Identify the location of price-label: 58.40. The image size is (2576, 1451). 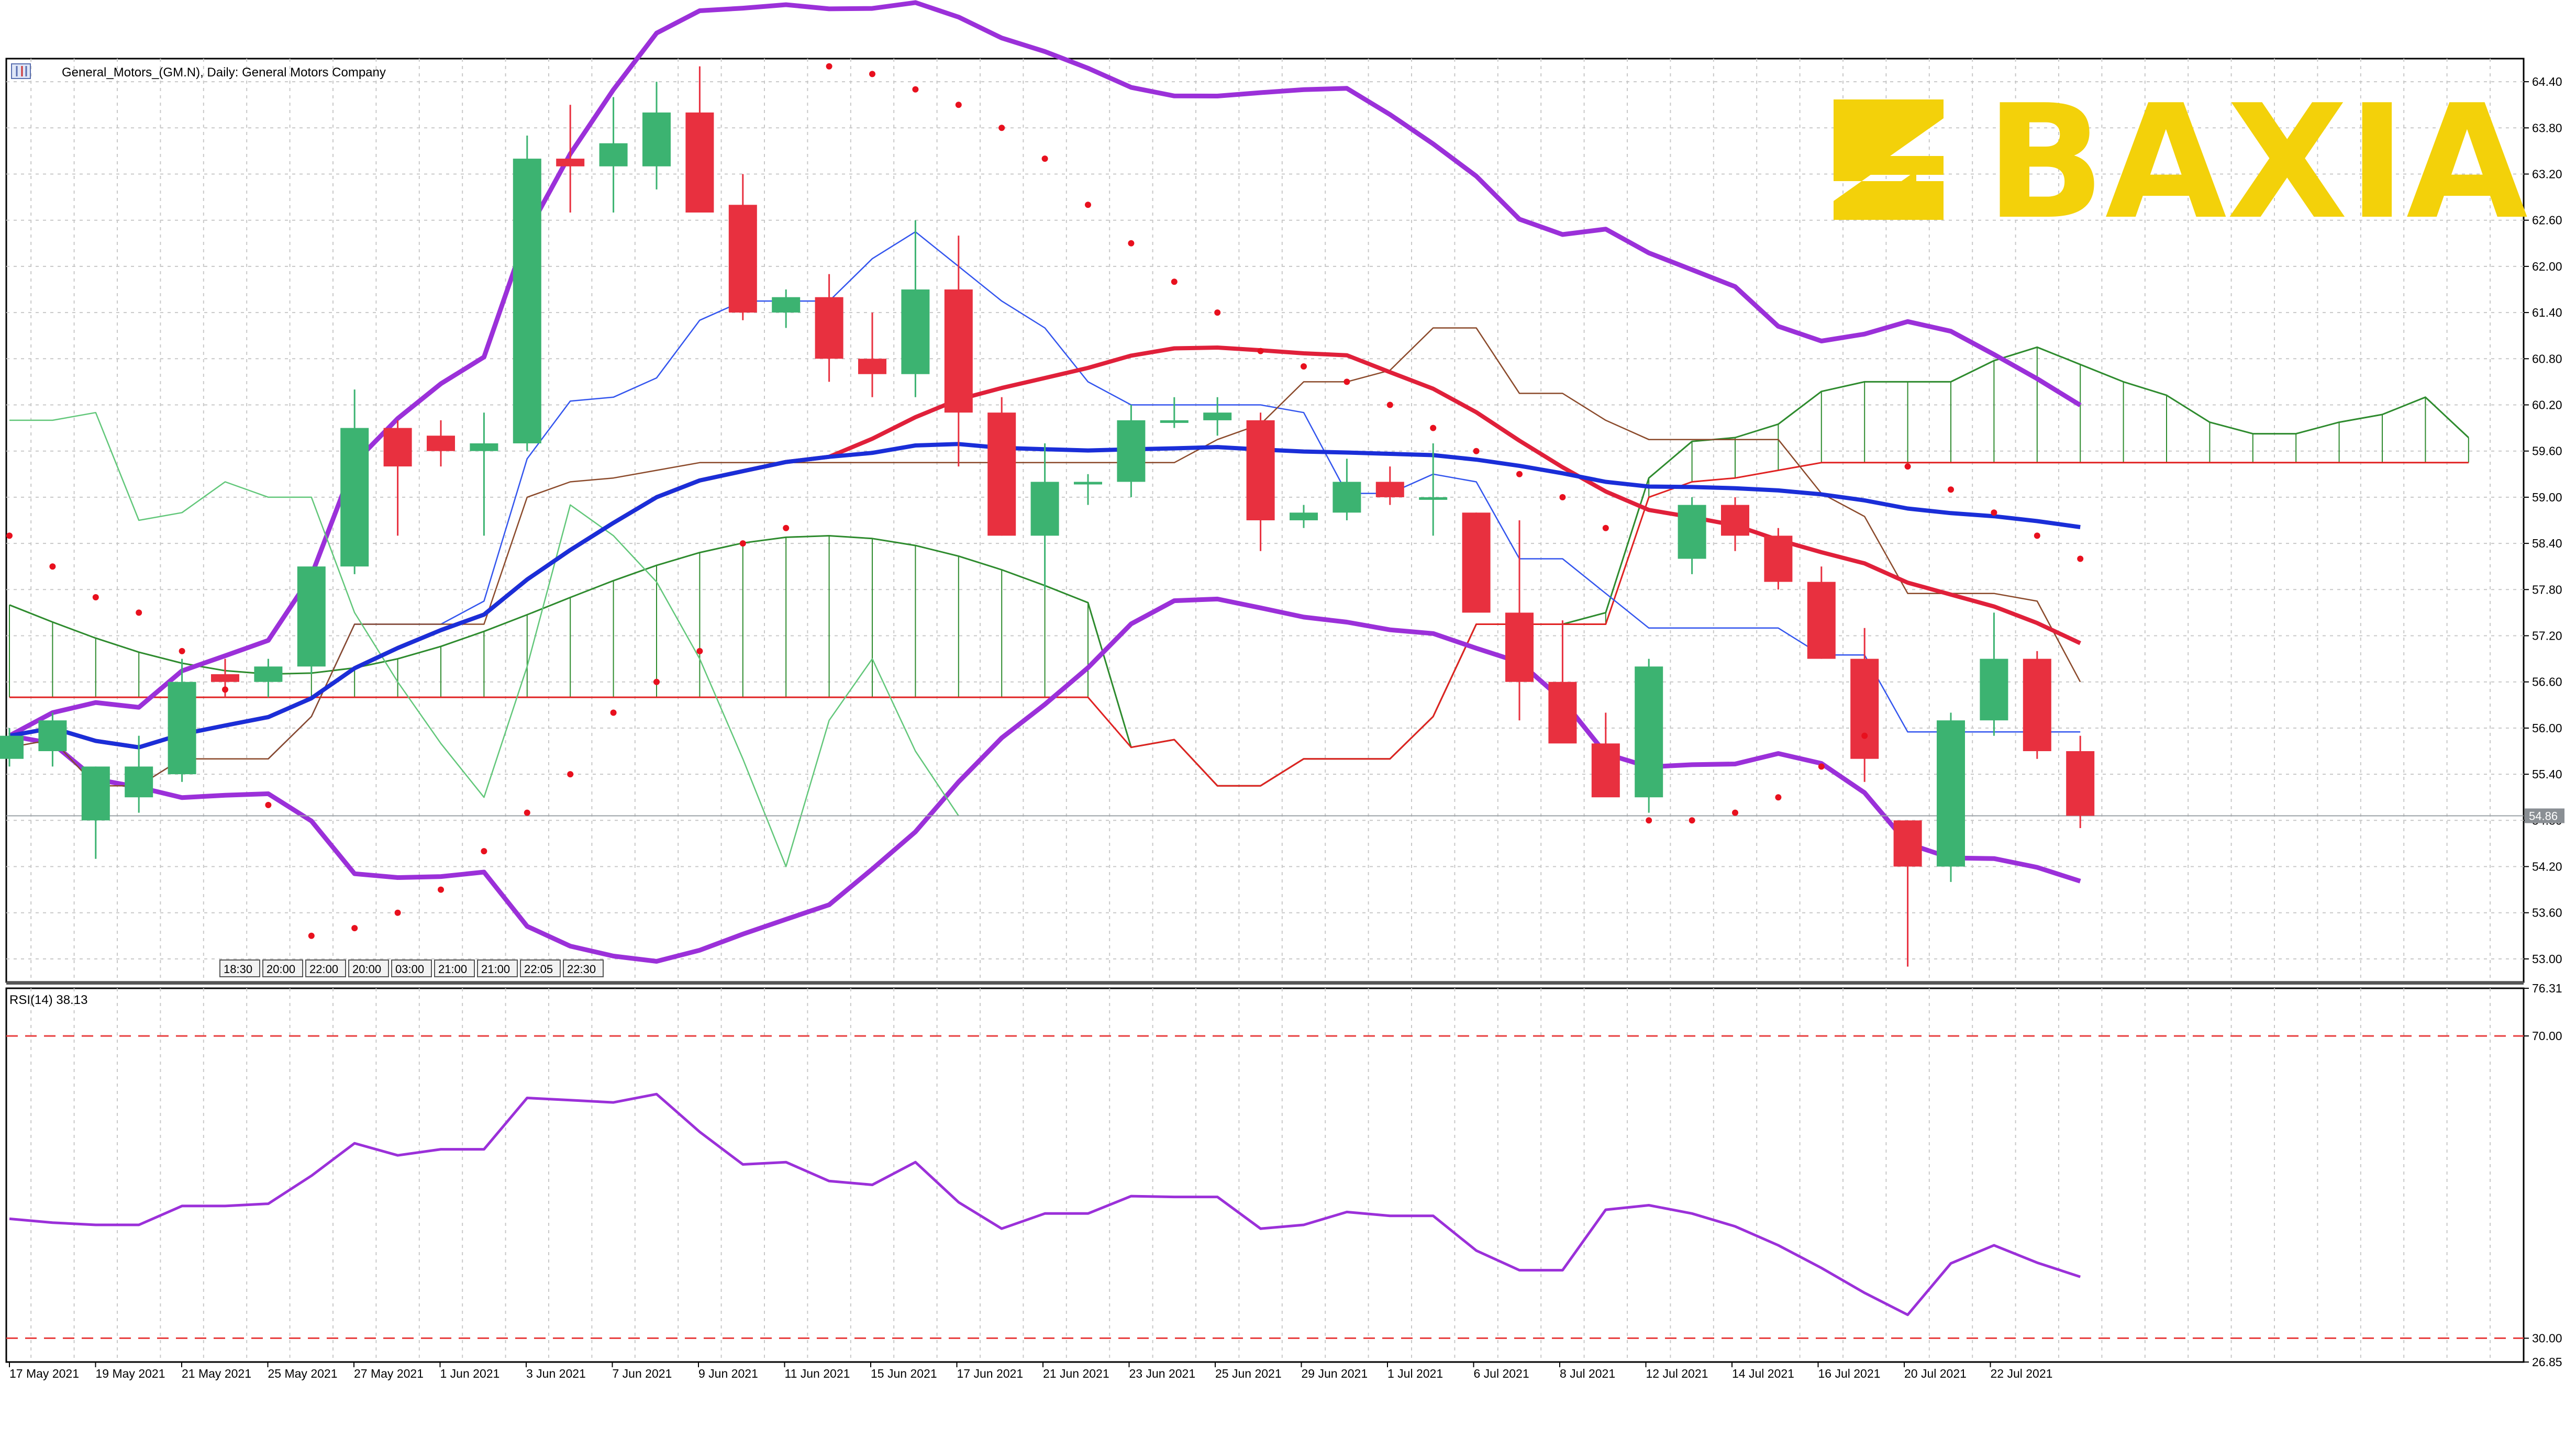
(2547, 544).